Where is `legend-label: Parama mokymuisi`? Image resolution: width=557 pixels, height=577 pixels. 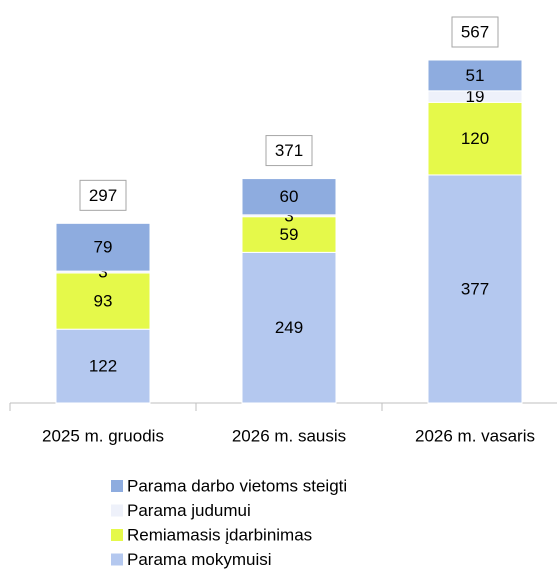
legend-label: Parama mokymuisi is located at coordinates (199, 559).